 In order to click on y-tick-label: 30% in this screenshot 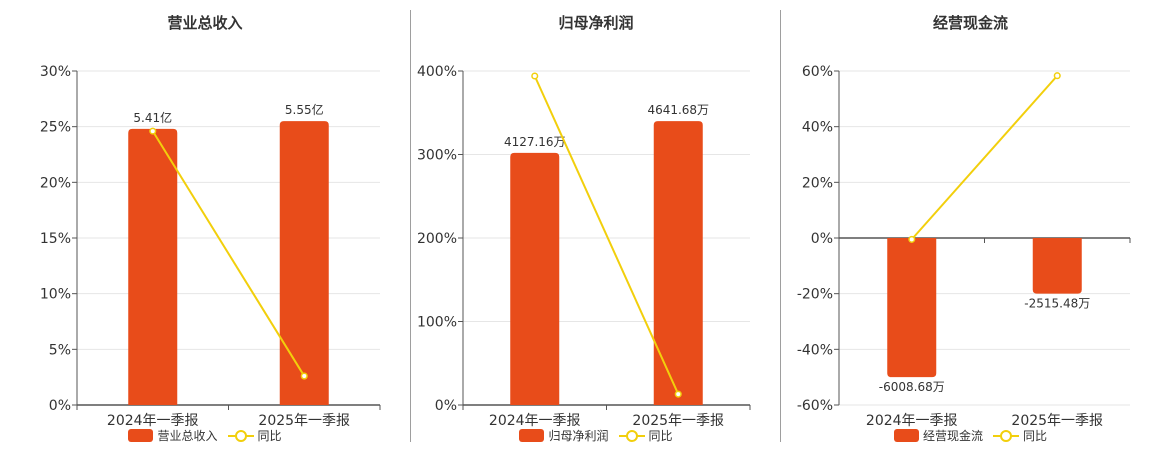, I will do `click(55, 72)`.